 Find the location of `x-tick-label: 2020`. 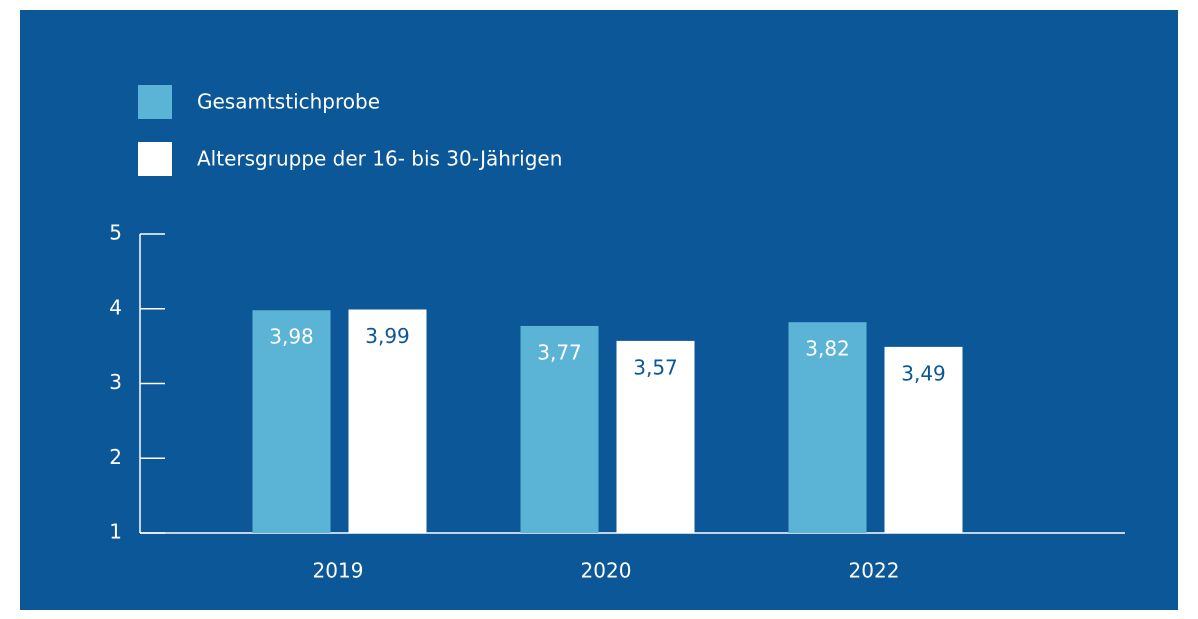

x-tick-label: 2020 is located at coordinates (606, 571).